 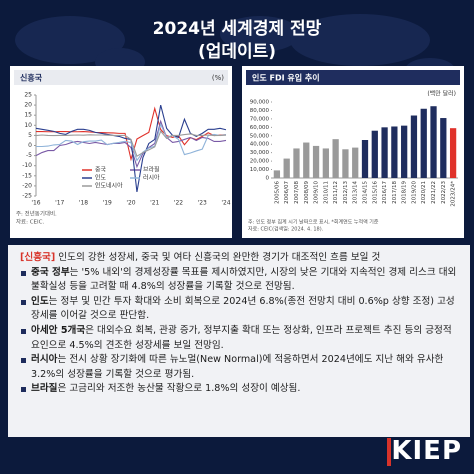 I want to click on bullet-lead: 러시아, so click(x=44, y=360).